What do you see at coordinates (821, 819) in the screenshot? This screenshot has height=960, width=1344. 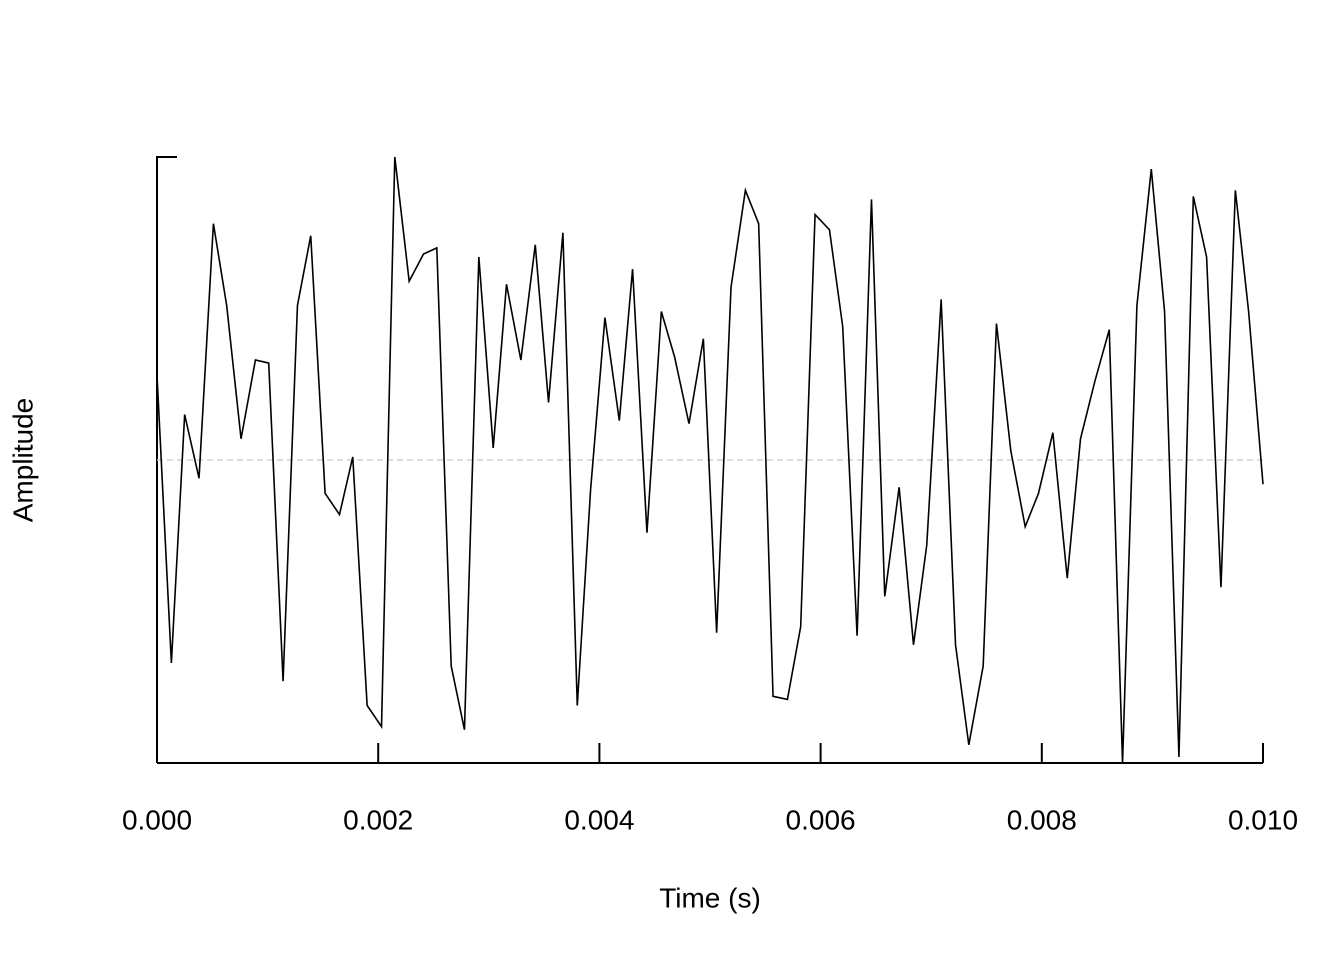 I see `x-tick-label: 0.006` at bounding box center [821, 819].